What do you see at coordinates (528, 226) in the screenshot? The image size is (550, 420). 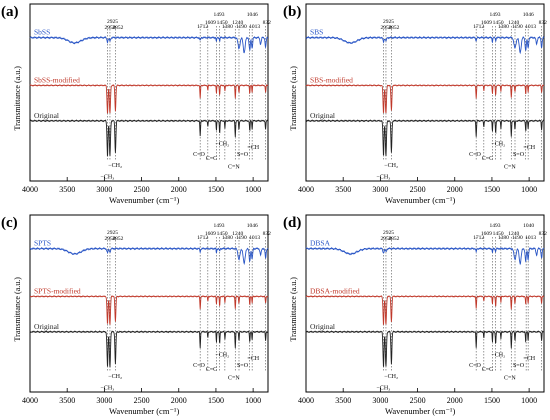 I see `peak-label: 1040` at bounding box center [528, 226].